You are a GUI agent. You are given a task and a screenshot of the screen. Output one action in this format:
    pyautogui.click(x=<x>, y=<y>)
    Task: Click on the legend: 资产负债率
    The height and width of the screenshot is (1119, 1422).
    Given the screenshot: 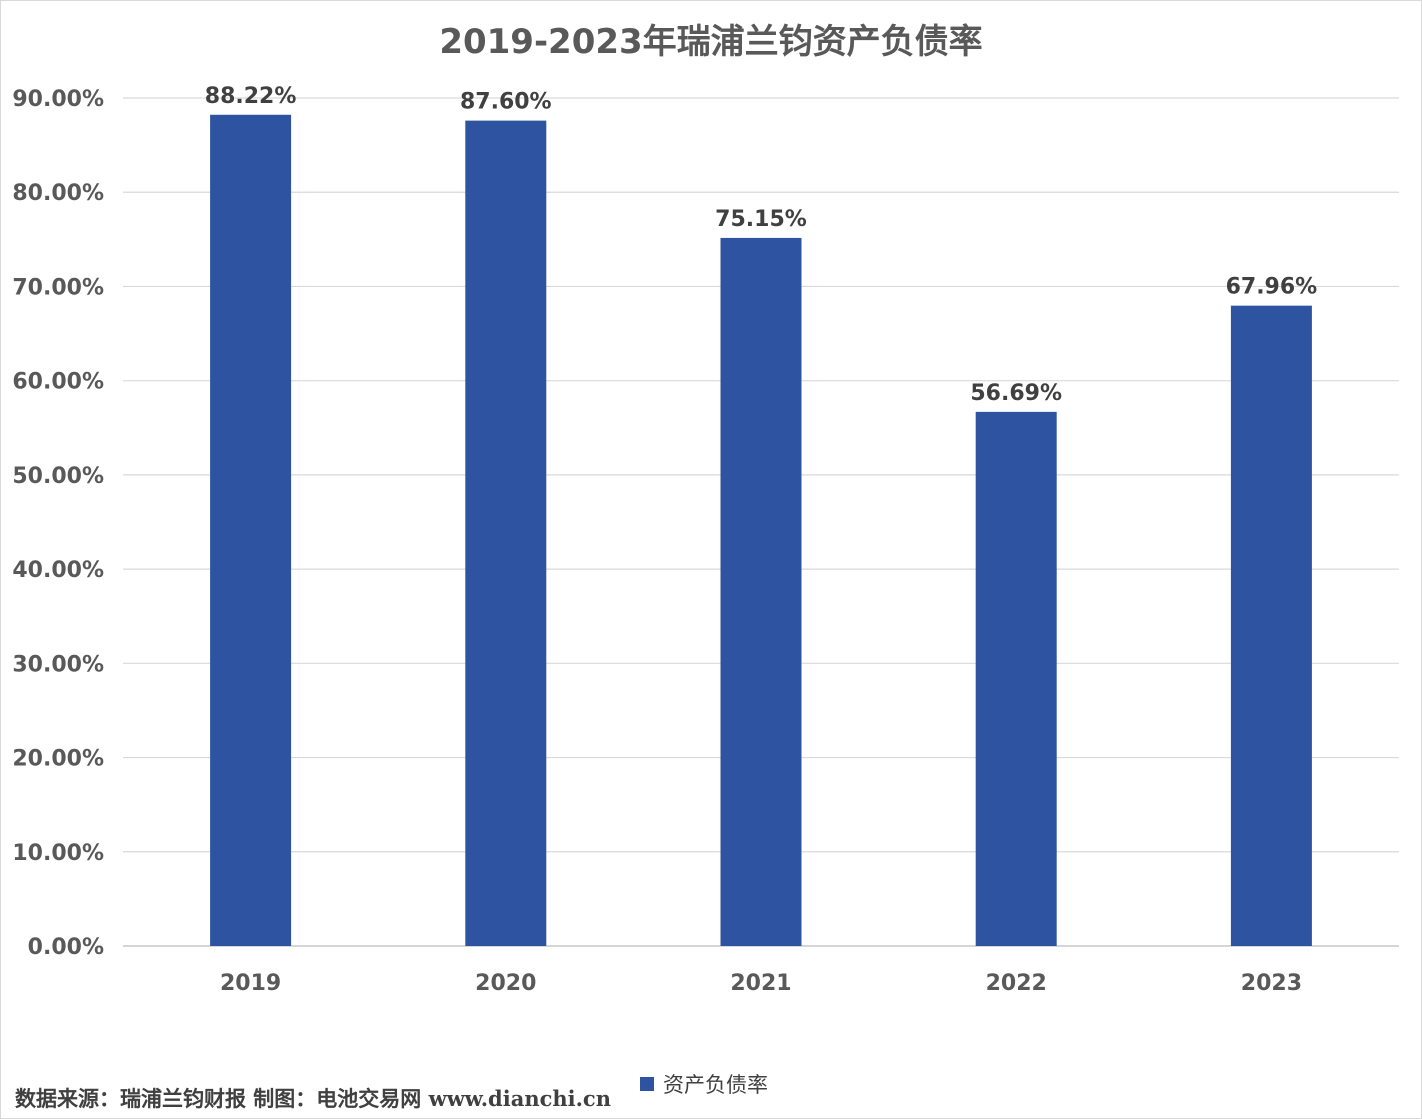 What is the action you would take?
    pyautogui.click(x=704, y=1085)
    